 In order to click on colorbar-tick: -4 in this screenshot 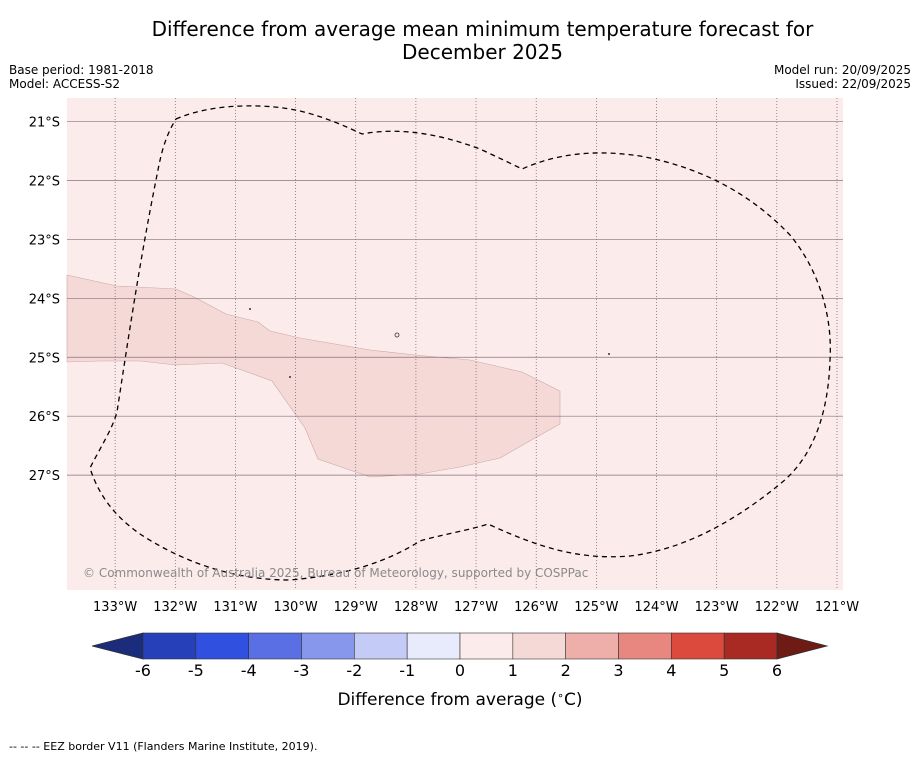, I will do `click(249, 670)`.